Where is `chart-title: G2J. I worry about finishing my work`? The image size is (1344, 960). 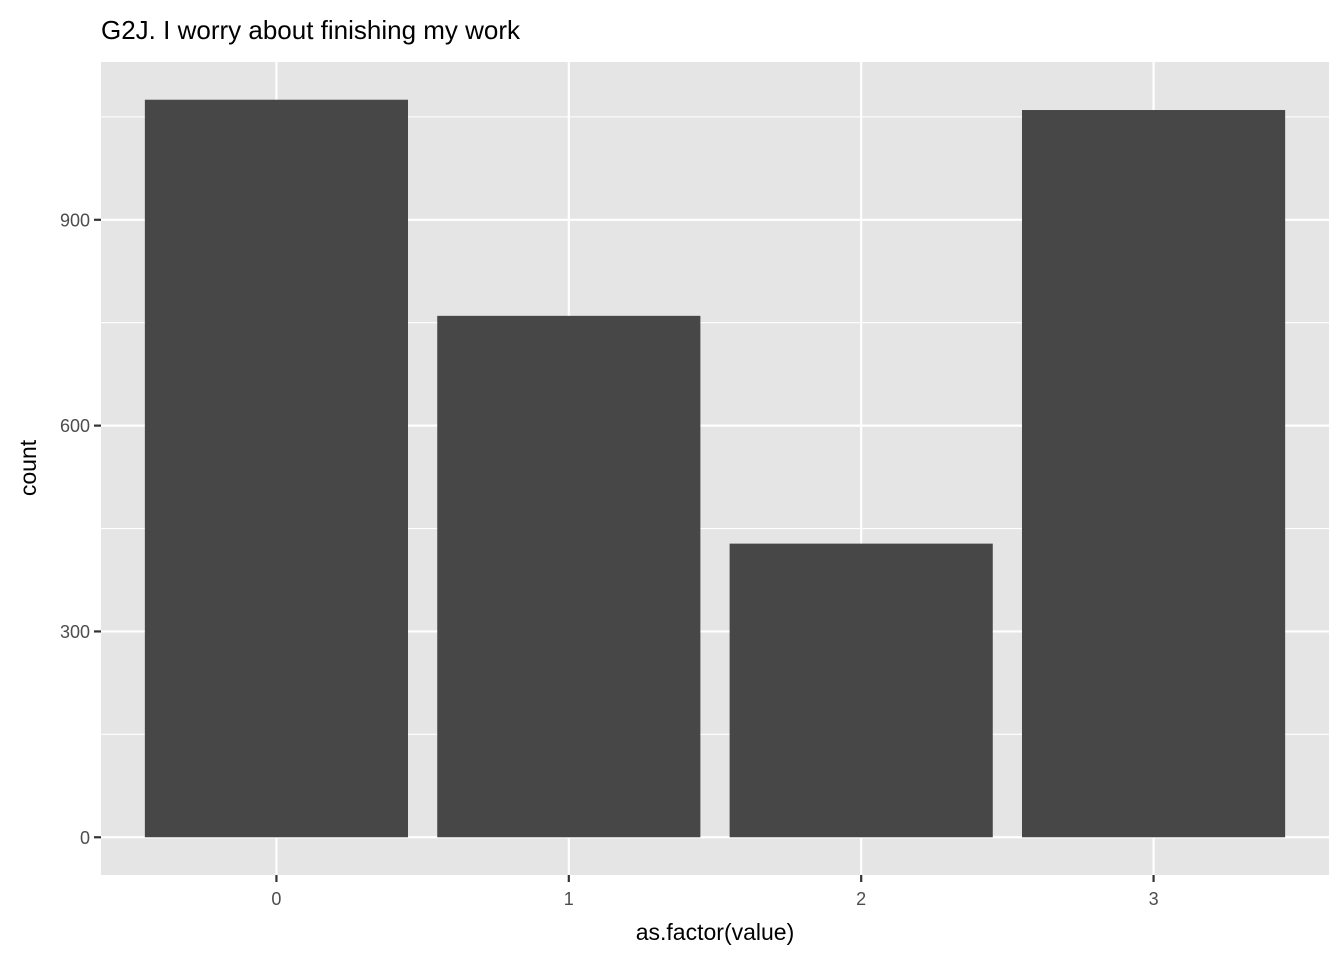
chart-title: G2J. I worry about finishing my work is located at coordinates (311, 30).